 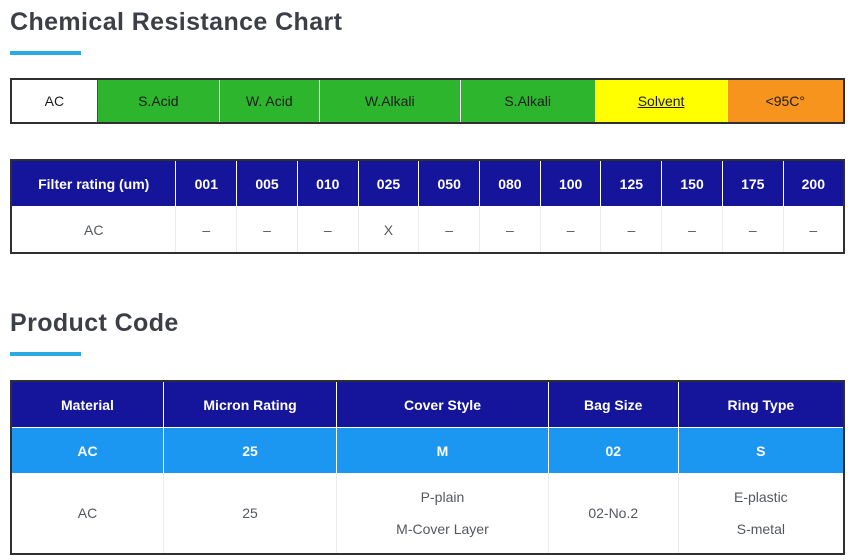 I want to click on resistance-cell-label: <95C°, so click(x=785, y=101).